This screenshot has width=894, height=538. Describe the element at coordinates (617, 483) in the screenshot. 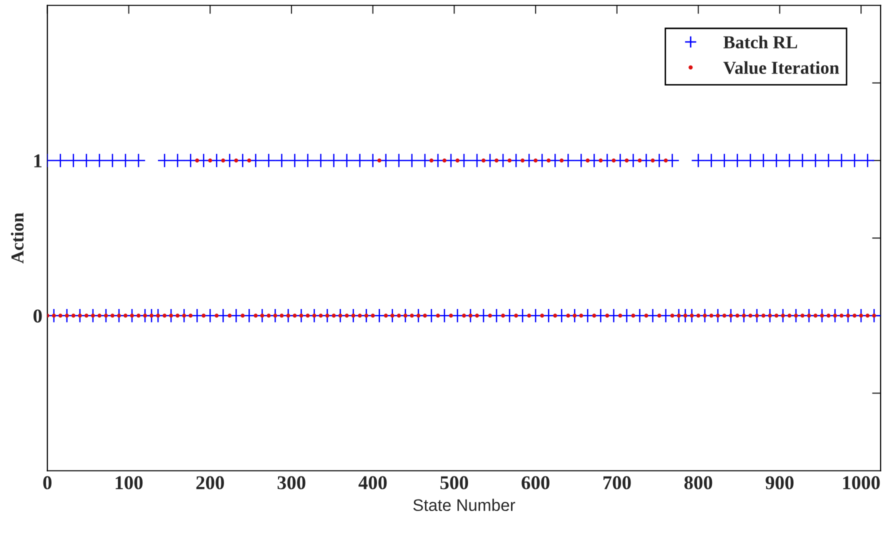

I see `x-tick-label: 700` at that location.